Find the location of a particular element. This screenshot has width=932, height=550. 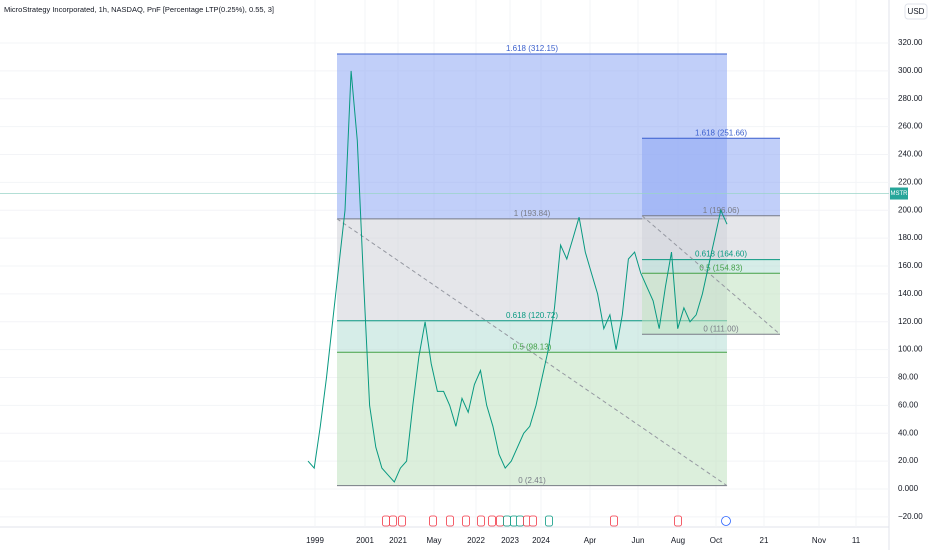

fib-label: 0.5 (154.83) is located at coordinates (720, 267).